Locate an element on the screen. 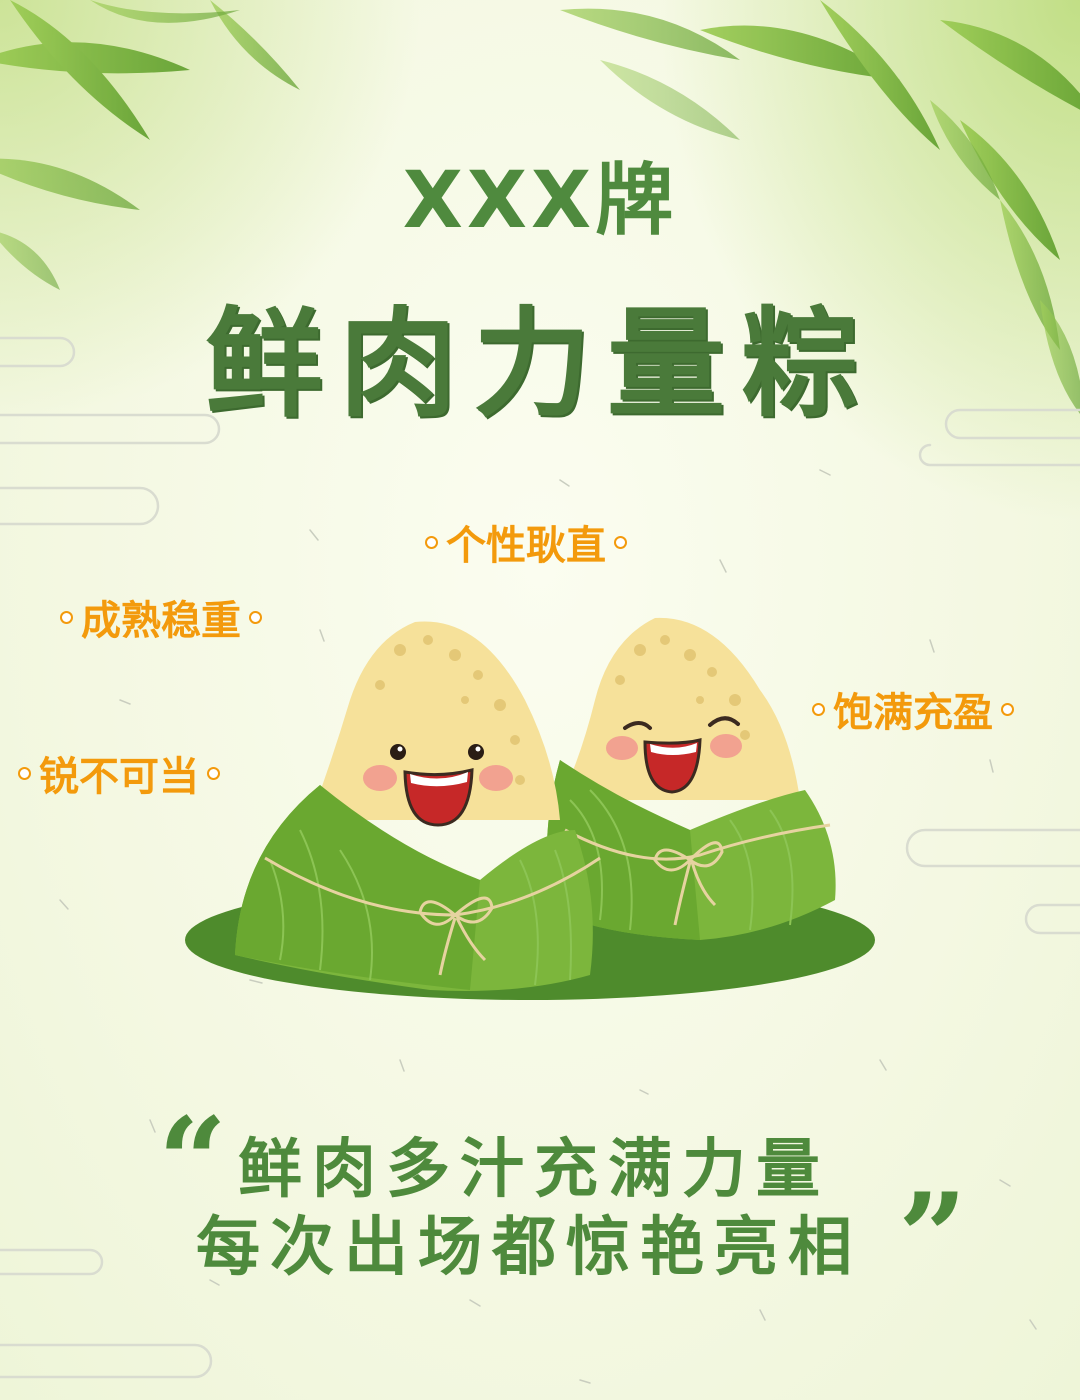 Image resolution: width=1080 pixels, height=1400 pixels. smiling-zongzi is located at coordinates (418, 806).